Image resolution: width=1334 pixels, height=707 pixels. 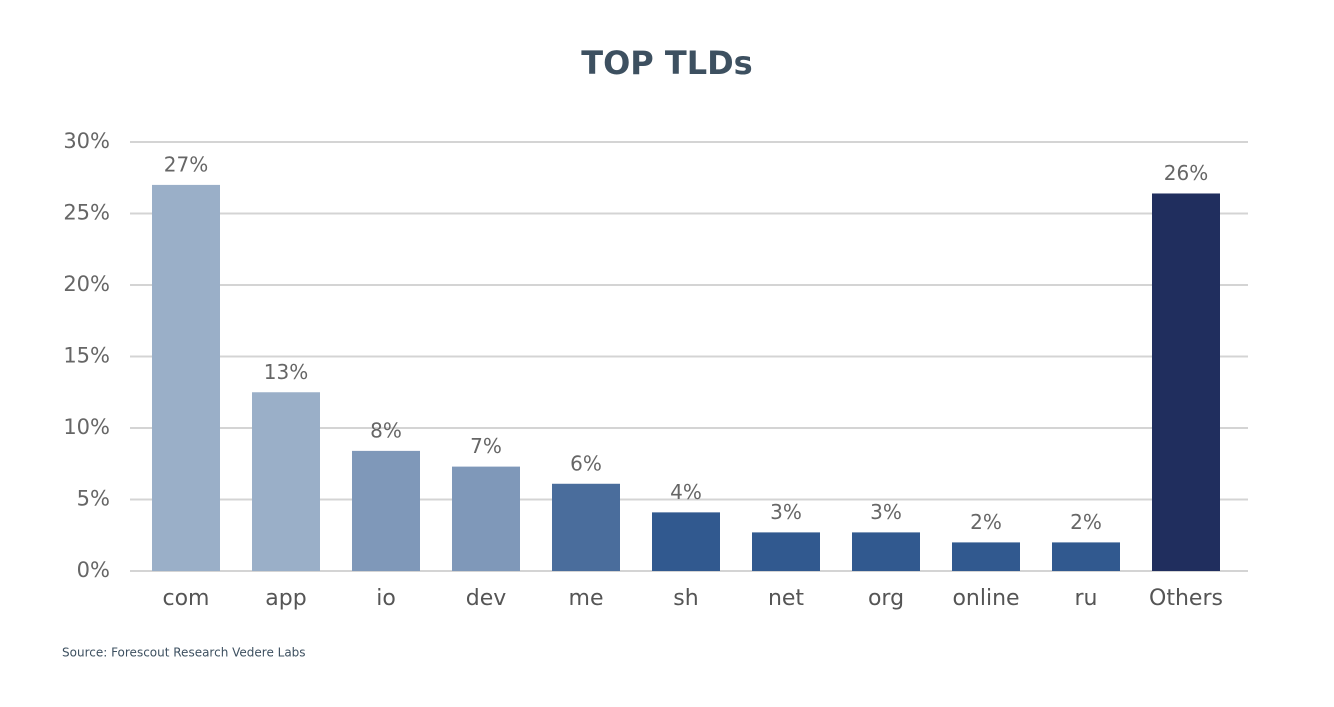 I want to click on value-label: 6%, so click(x=586, y=463).